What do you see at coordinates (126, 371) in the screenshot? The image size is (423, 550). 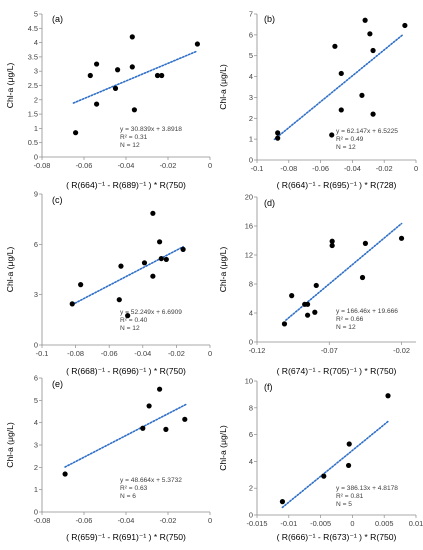 I see `x-axis-label: ( R(668)⁻¹ - R(696)⁻¹ ) * R(750)` at bounding box center [126, 371].